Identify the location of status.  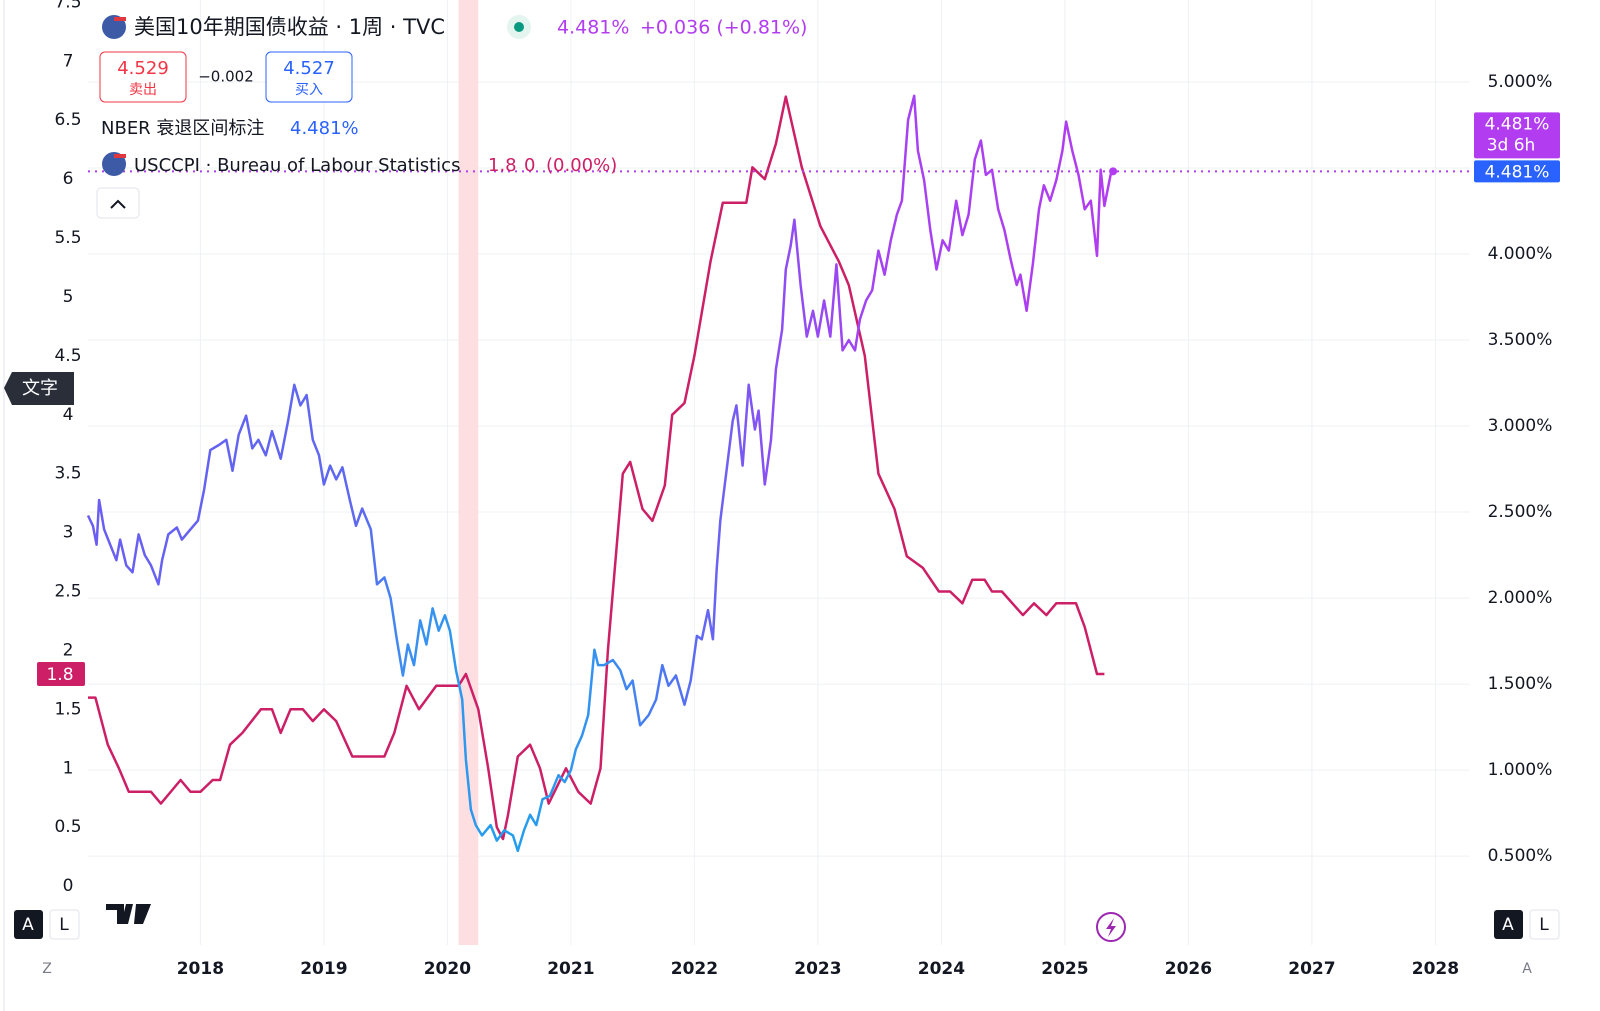
(519, 27).